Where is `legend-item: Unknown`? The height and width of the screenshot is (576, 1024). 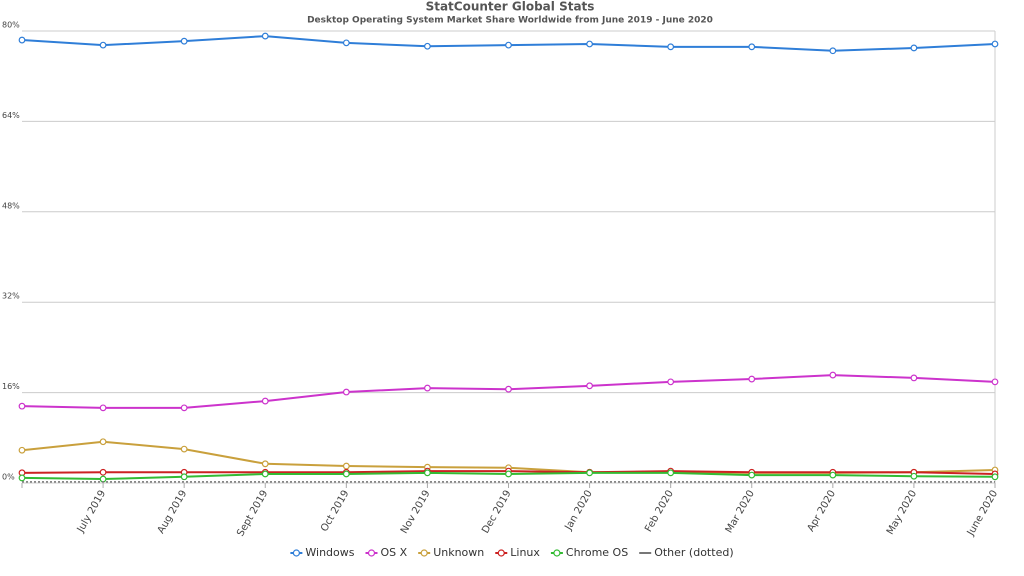 legend-item: Unknown is located at coordinates (451, 552).